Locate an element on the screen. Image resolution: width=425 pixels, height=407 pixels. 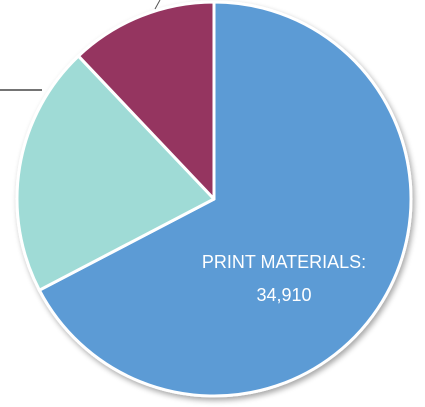
leader-line-top is located at coordinates (157, 5).